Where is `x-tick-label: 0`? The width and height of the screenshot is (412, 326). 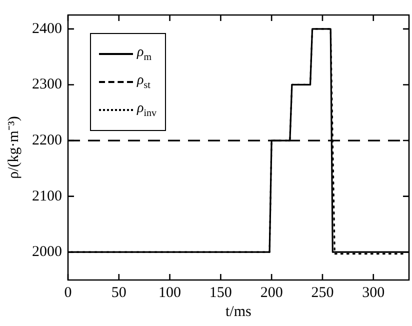
x-tick-label: 0 is located at coordinates (68, 292).